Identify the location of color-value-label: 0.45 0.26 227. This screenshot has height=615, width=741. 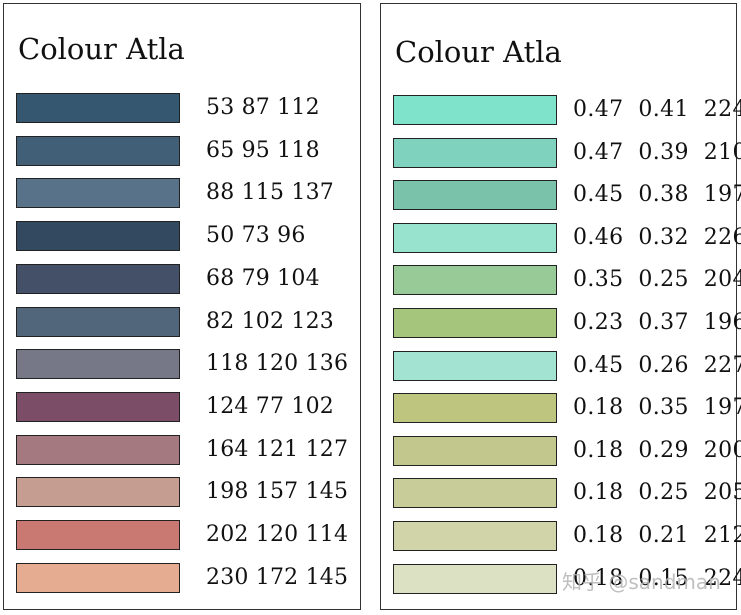
(657, 365).